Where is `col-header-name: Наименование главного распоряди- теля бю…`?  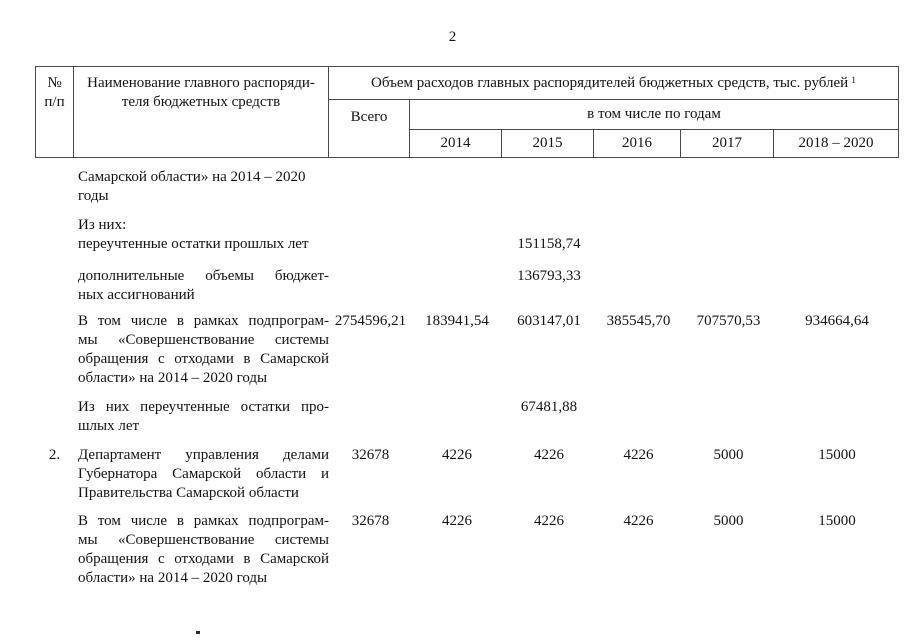 col-header-name: Наименование главного распоряди- теля бю… is located at coordinates (201, 112).